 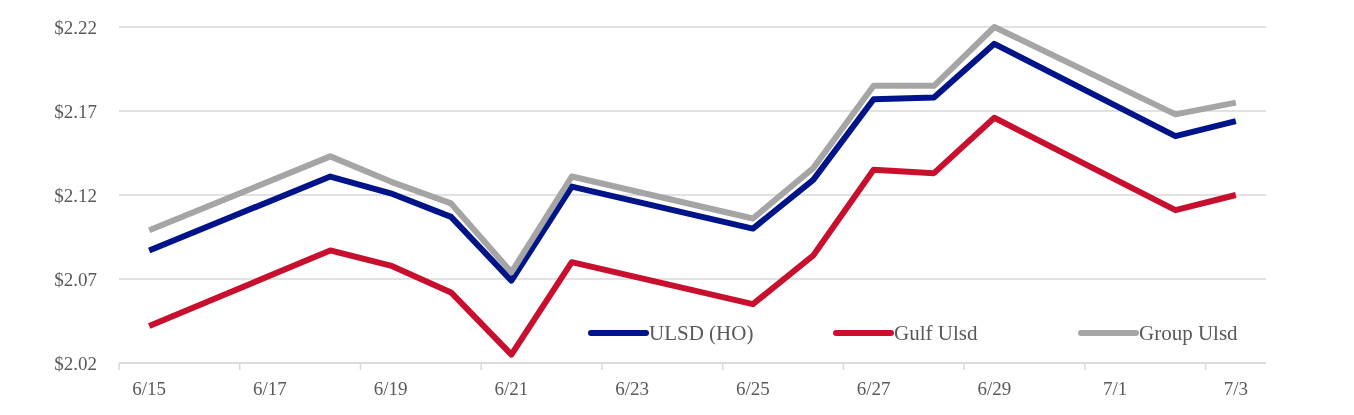 I want to click on x-tick-label: 6/19, so click(x=390, y=388).